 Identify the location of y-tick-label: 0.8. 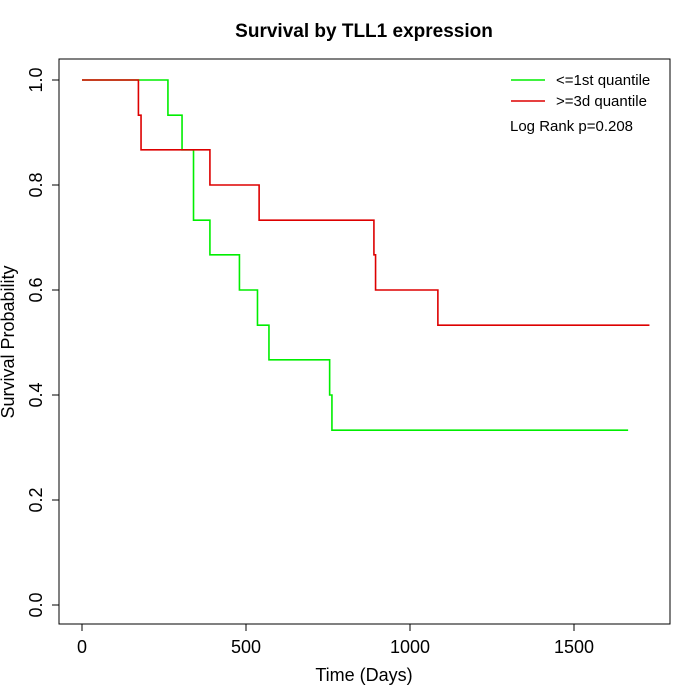
(36, 184).